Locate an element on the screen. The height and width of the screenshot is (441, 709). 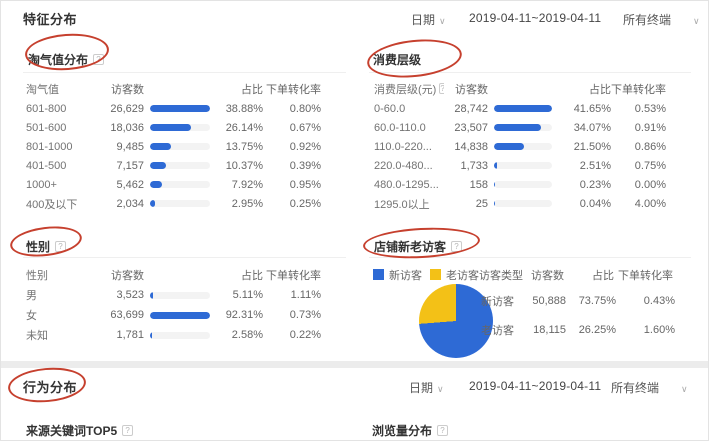
taoqi-card-title: 淘气值分布 ? is located at coordinates (66, 59).